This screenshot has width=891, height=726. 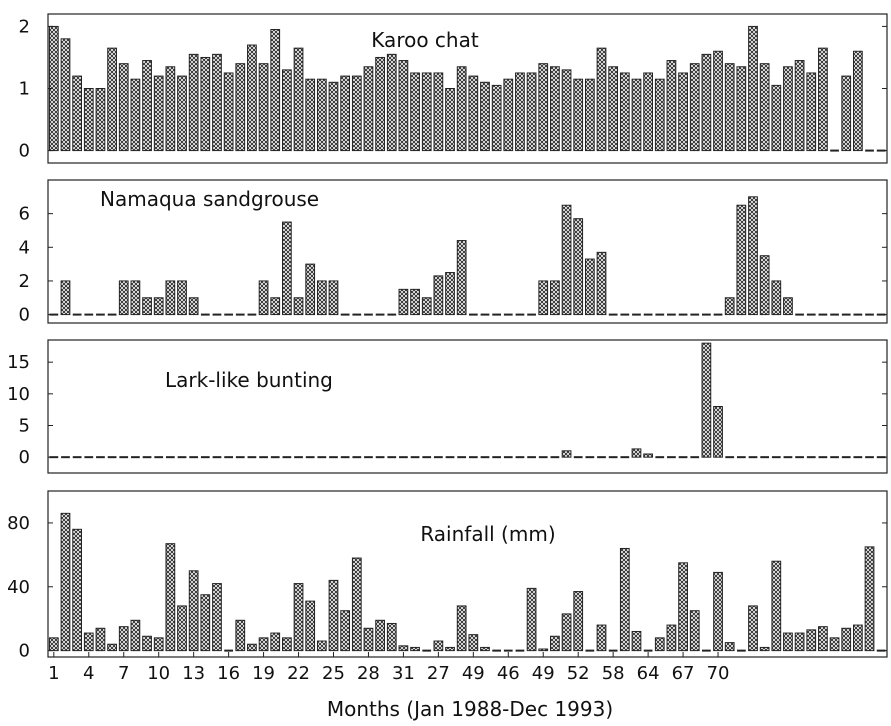 What do you see at coordinates (487, 534) in the screenshot?
I see `panel-title: Rainfall (mm)` at bounding box center [487, 534].